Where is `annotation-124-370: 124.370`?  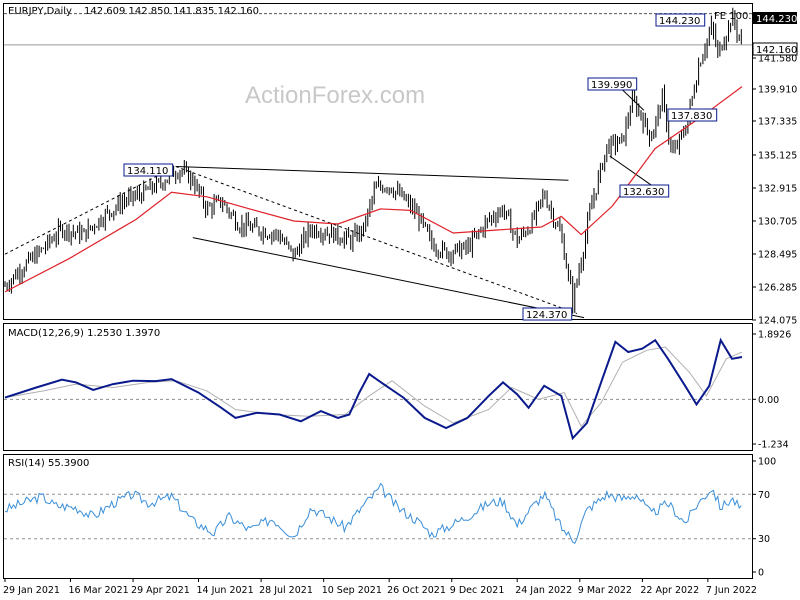 annotation-124-370: 124.370 is located at coordinates (546, 315).